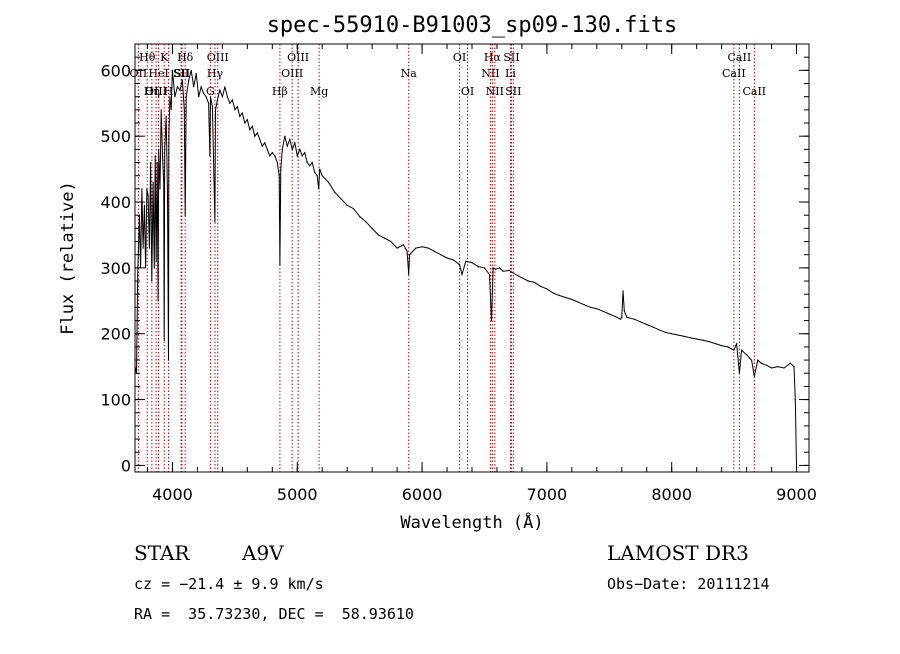 The height and width of the screenshot is (654, 900). I want to click on redshift-value: cz = −21.4 ± 9.9 km/s, so click(229, 584).